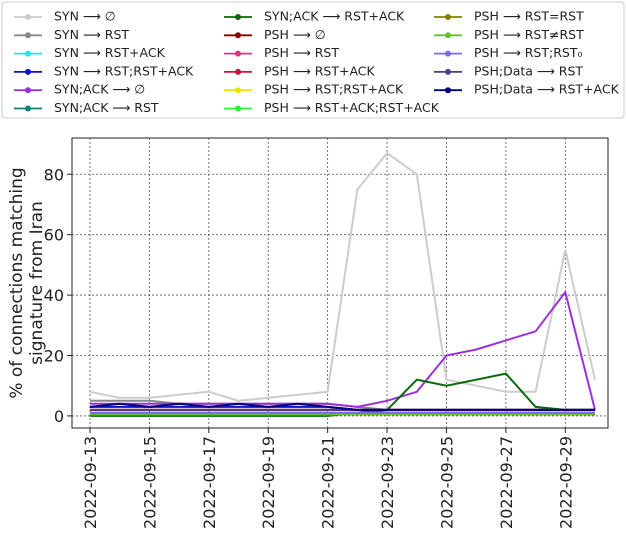 The width and height of the screenshot is (626, 537). I want to click on y-tick-label: 0, so click(59, 416).